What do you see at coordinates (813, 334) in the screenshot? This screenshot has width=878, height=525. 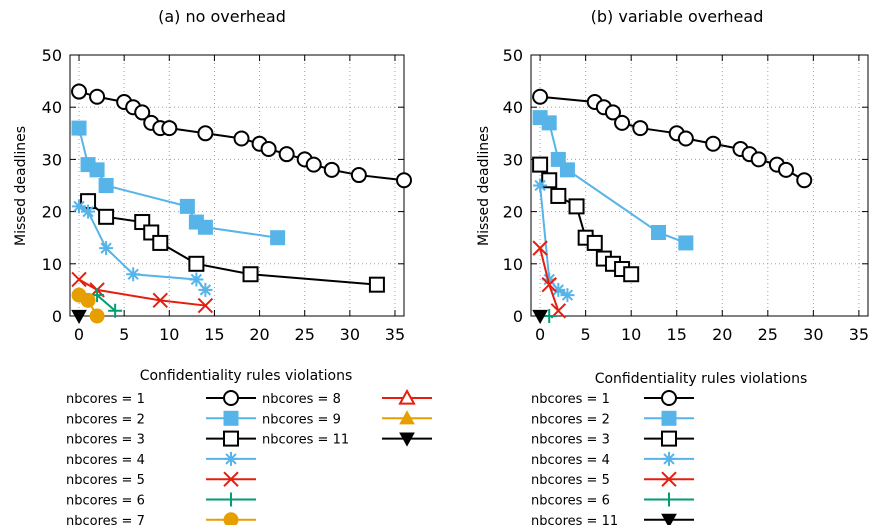 I see `x-tick-label: 30` at bounding box center [813, 334].